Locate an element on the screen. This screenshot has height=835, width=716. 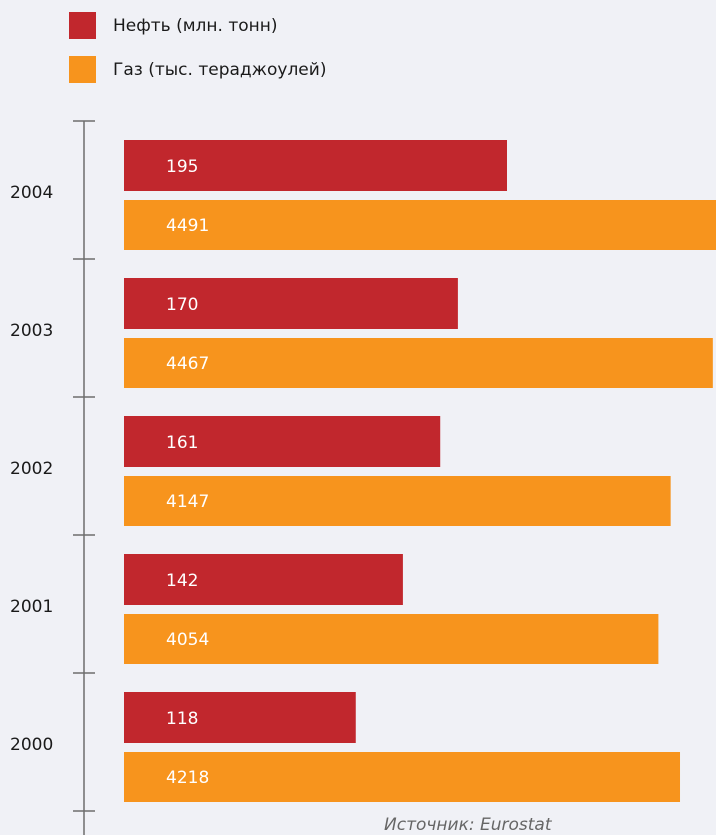
bar-oil-value-label: 142 is located at coordinates (182, 581).